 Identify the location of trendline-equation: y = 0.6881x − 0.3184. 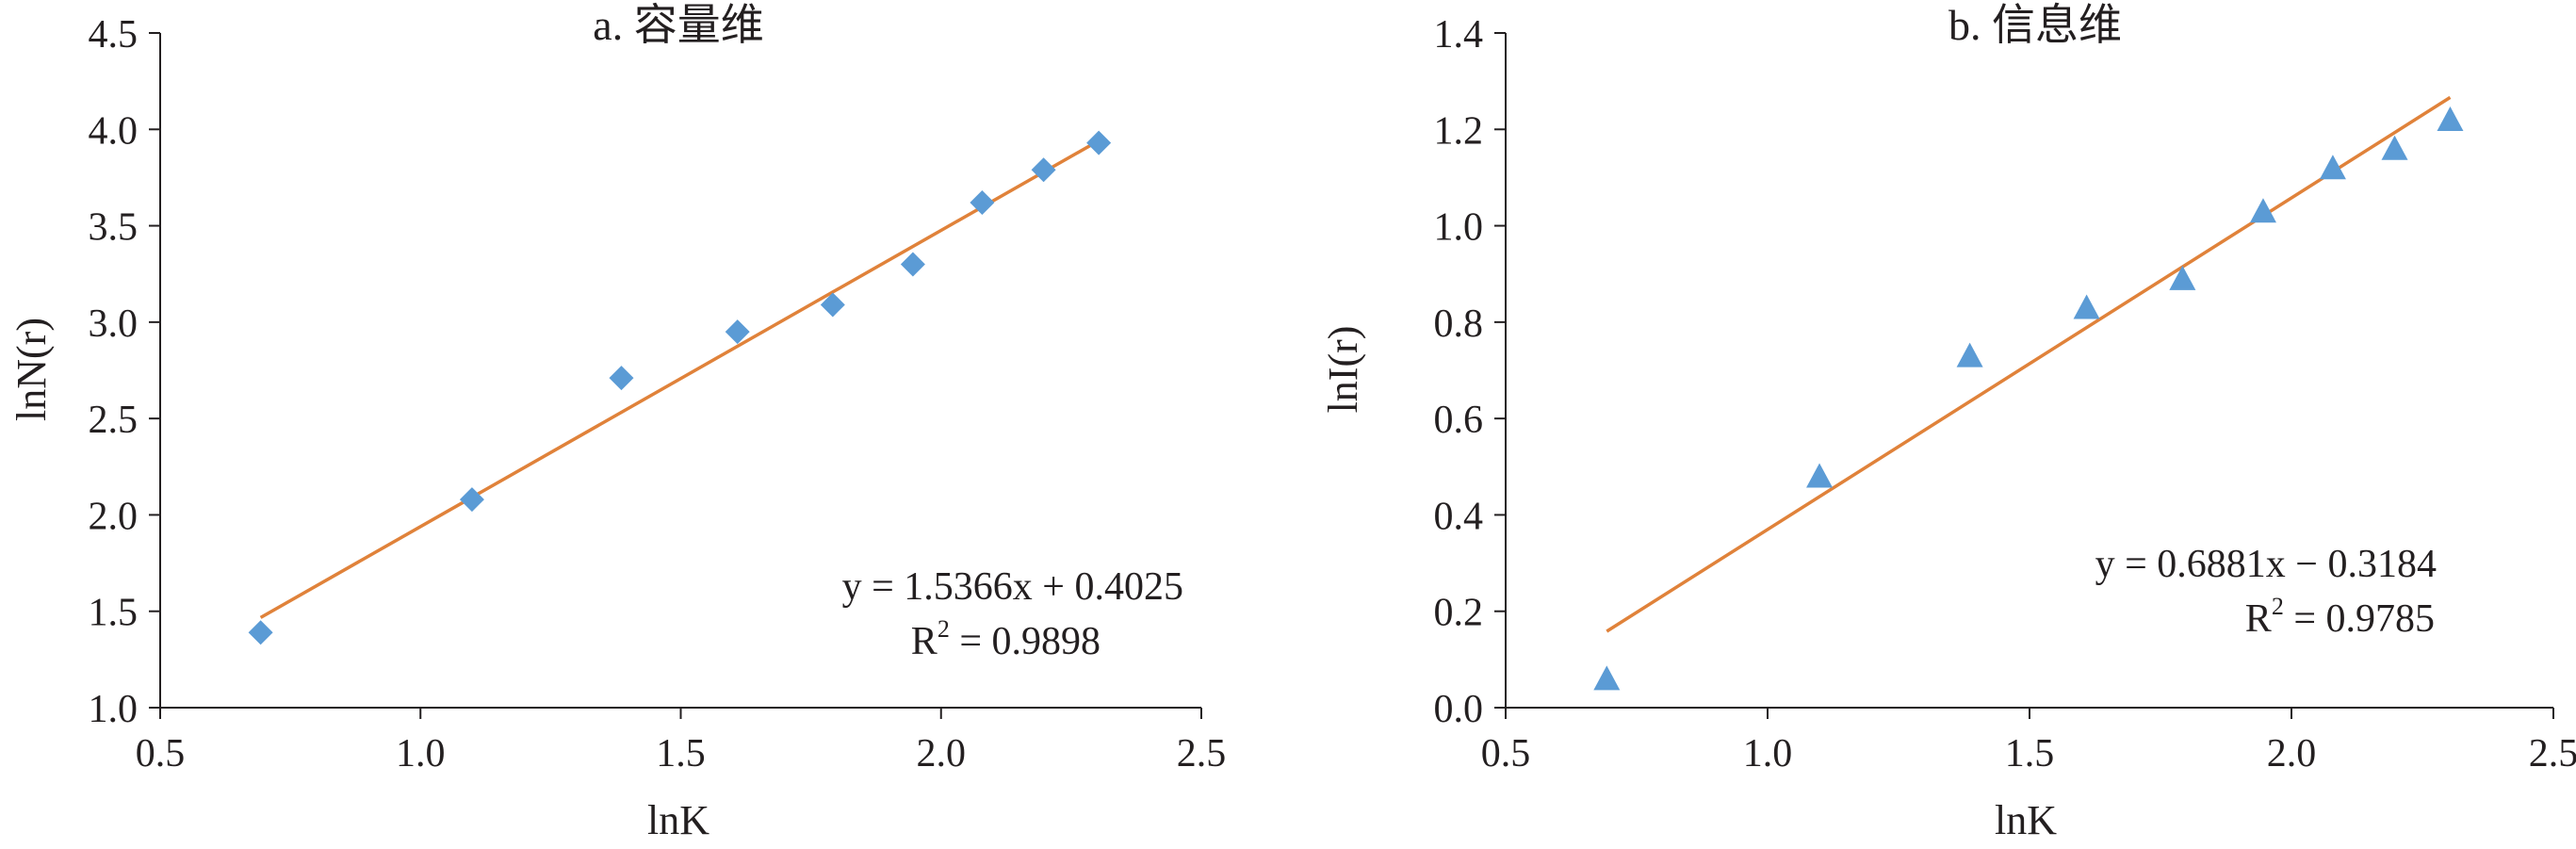
(2266, 564).